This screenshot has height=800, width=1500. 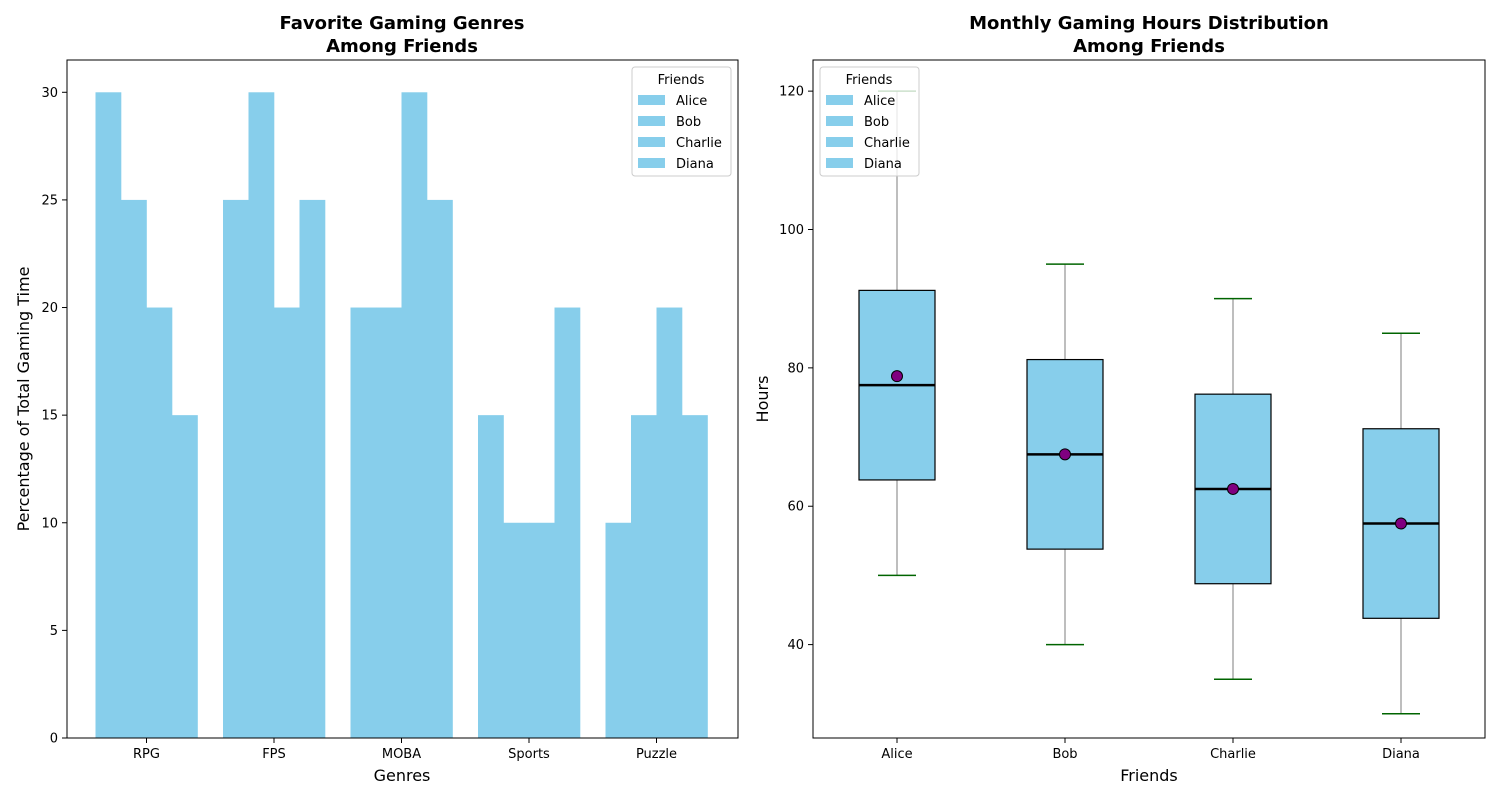 What do you see at coordinates (49, 523) in the screenshot?
I see `y-tick-label: 10` at bounding box center [49, 523].